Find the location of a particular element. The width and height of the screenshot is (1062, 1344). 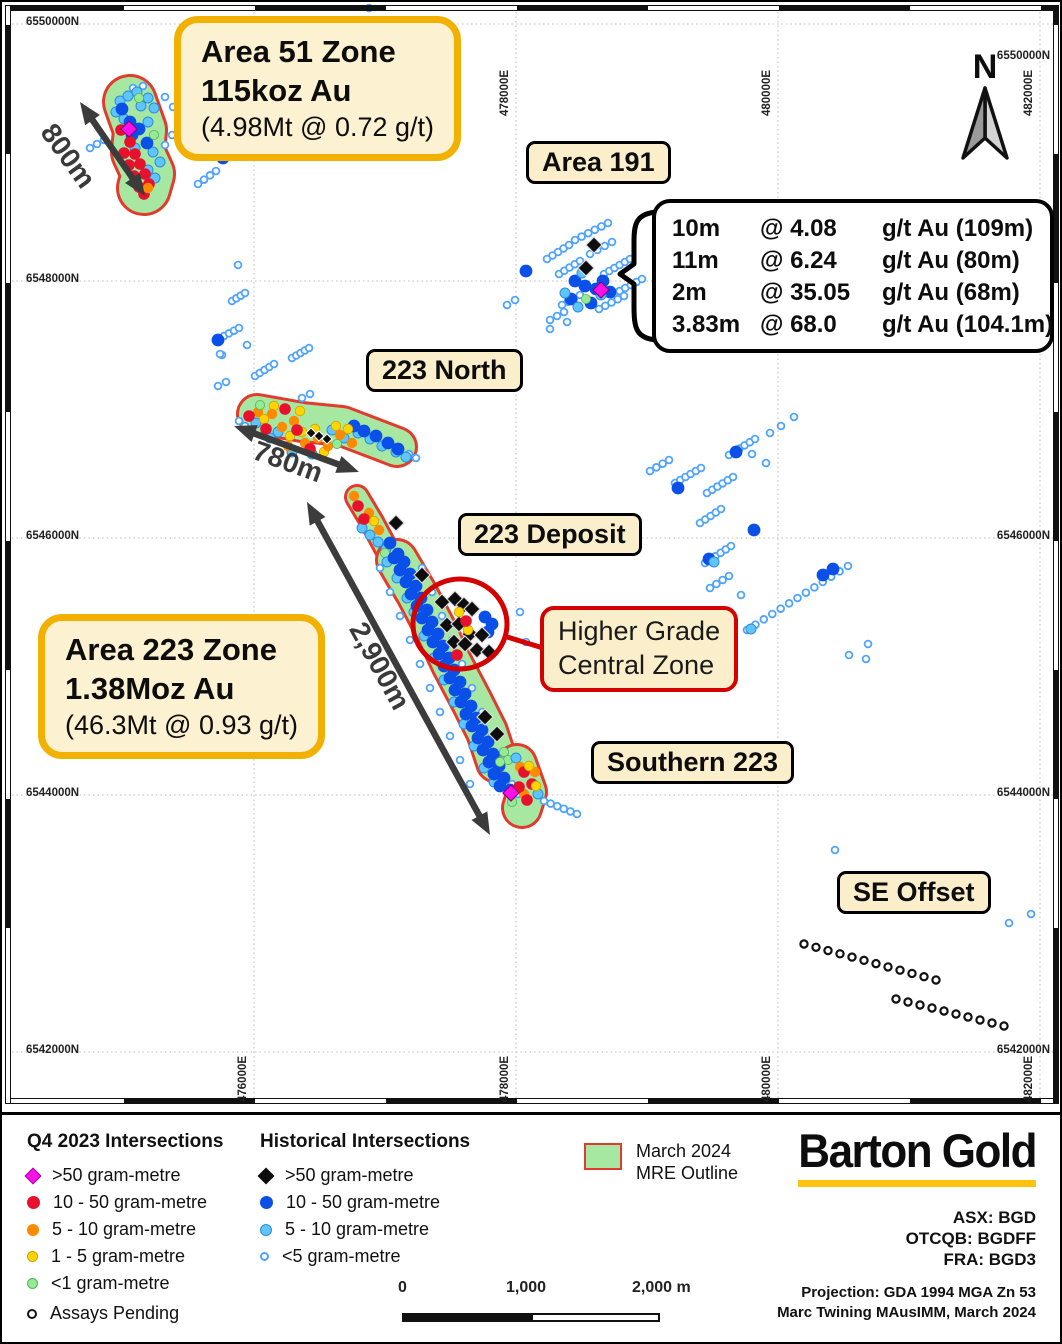

intersection-row: 2m @ 35.05 g/t Au (68m) is located at coordinates (857, 293).